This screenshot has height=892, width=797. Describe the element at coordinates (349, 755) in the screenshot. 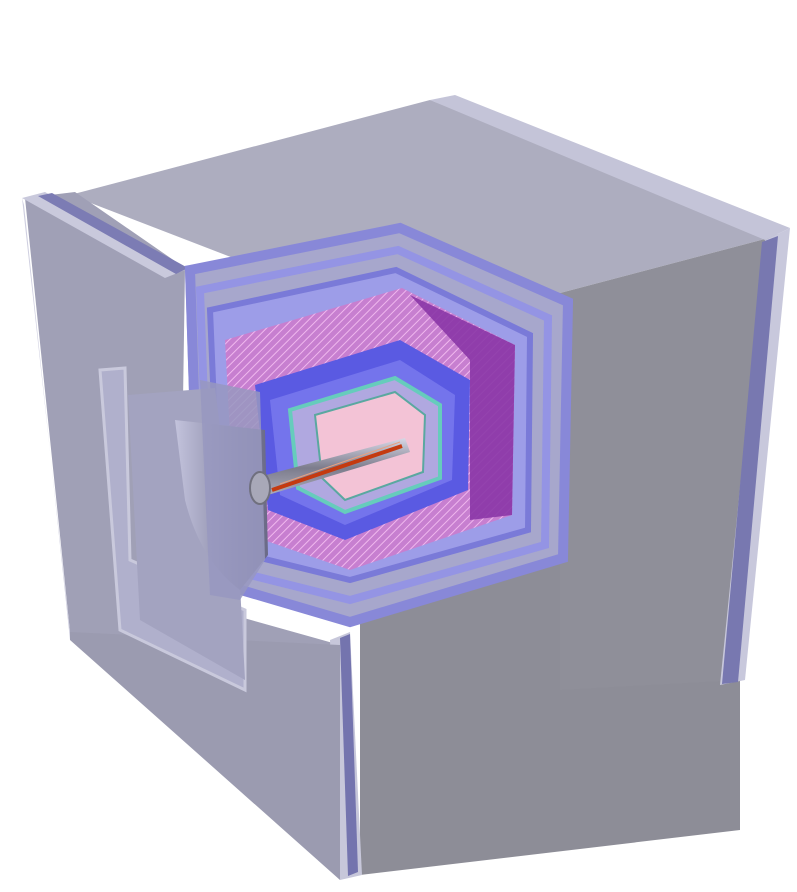

I see `front-corner-stripe` at that location.